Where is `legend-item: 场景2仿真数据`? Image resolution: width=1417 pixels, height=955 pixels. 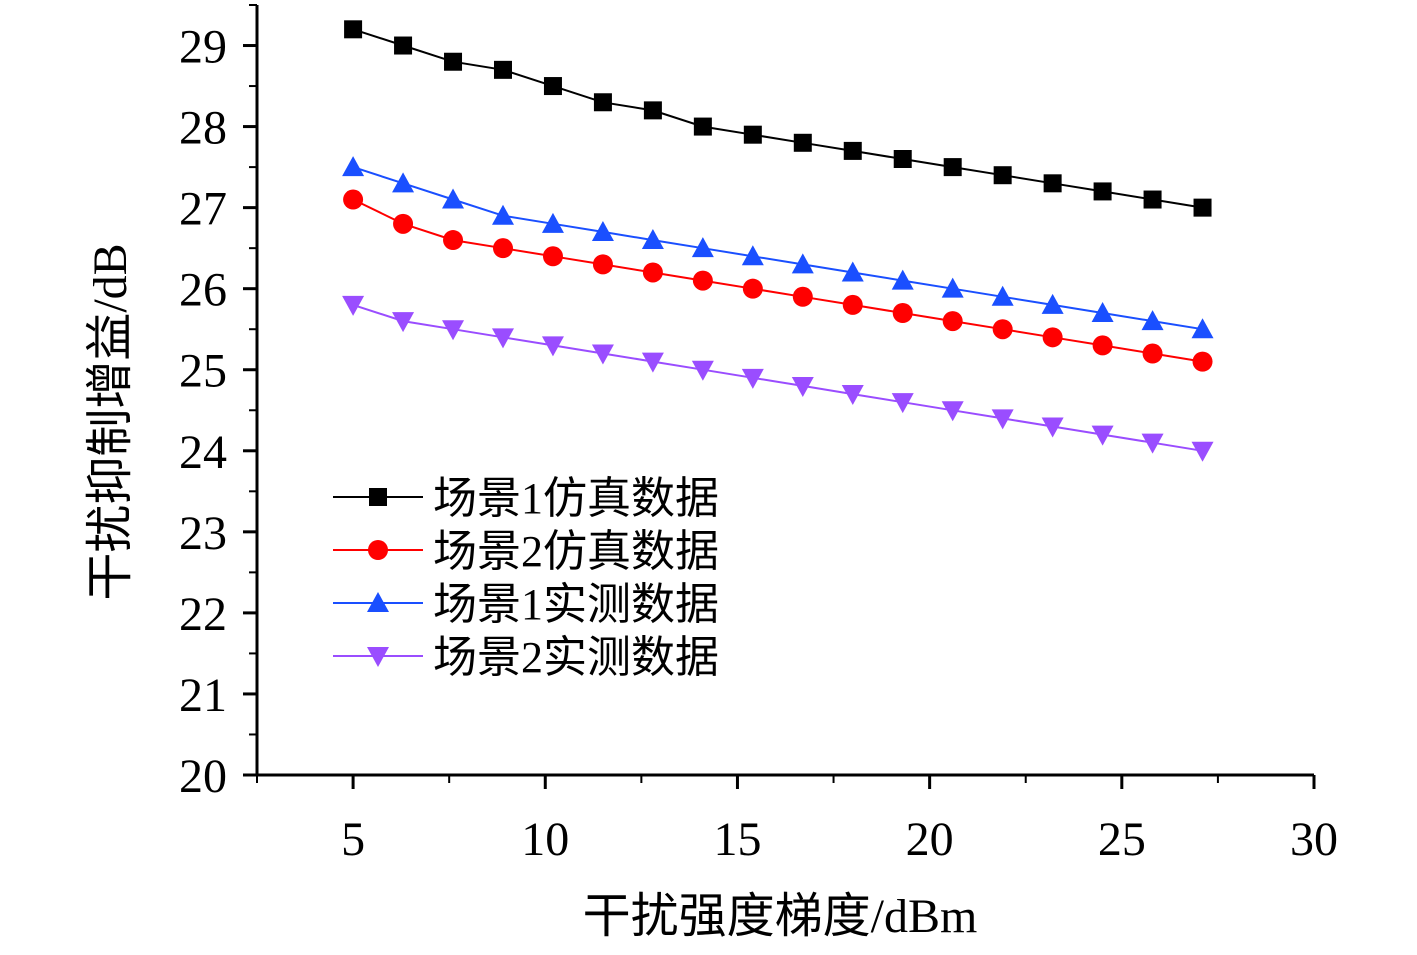 legend-item: 场景2仿真数据 is located at coordinates (526, 551).